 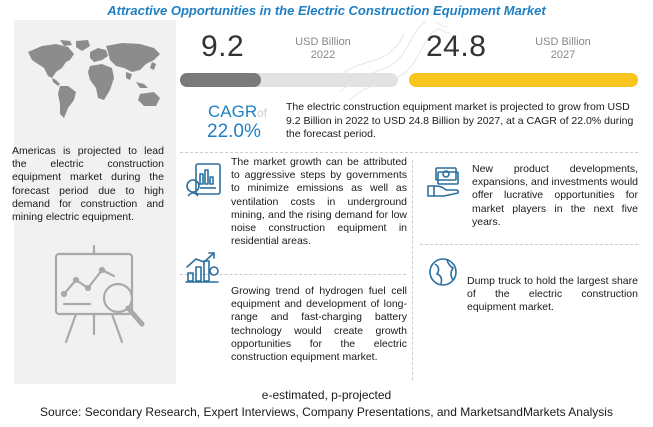 What do you see at coordinates (529, 244) in the screenshot?
I see `middle-right-divider` at bounding box center [529, 244].